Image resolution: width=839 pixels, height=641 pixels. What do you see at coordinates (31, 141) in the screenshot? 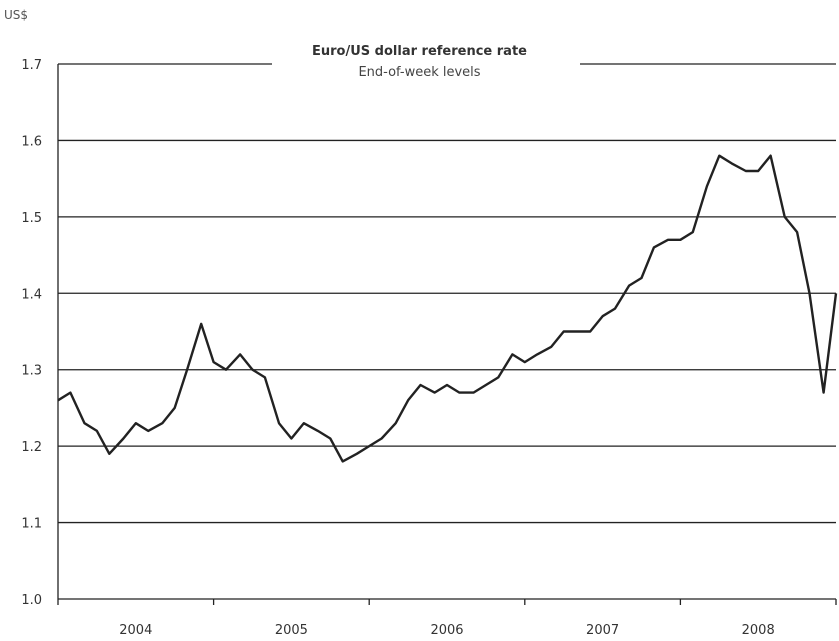
I see `y-tick-label: 1.6` at bounding box center [31, 141].